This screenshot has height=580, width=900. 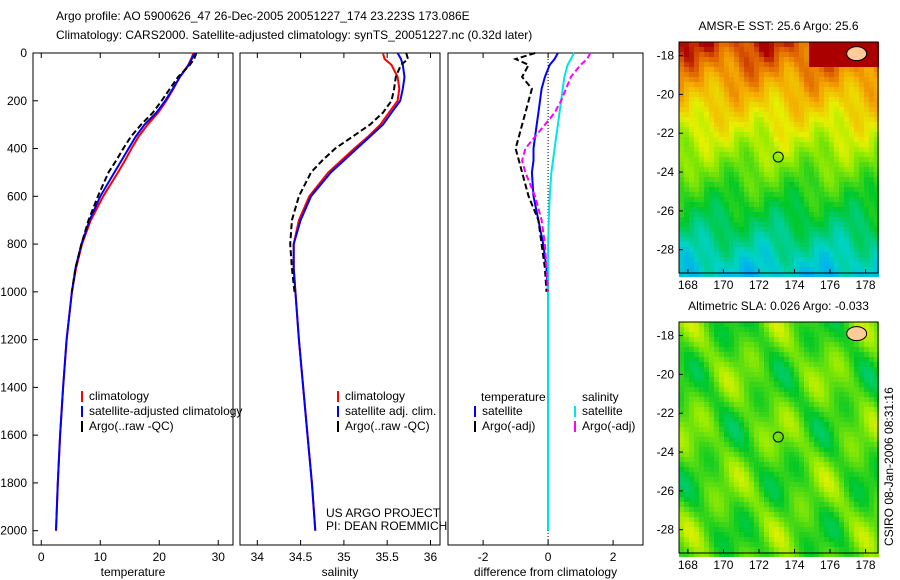 What do you see at coordinates (794, 285) in the screenshot?
I see `x-tick-label: 174` at bounding box center [794, 285].